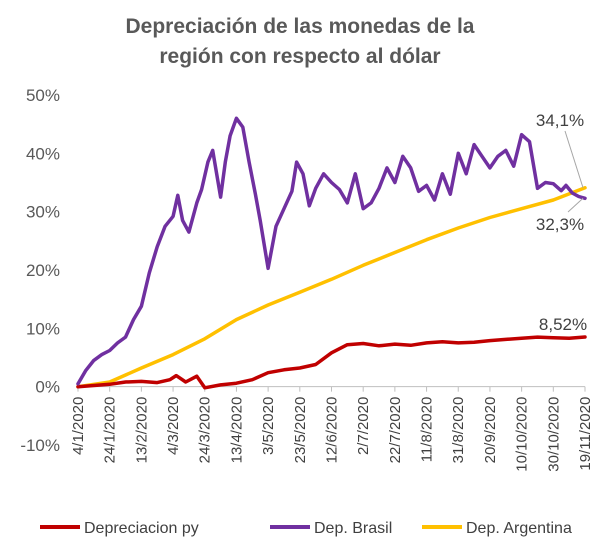 This screenshot has height=557, width=600. Describe the element at coordinates (560, 120) in the screenshot. I see `data-label: 34,1%` at that location.